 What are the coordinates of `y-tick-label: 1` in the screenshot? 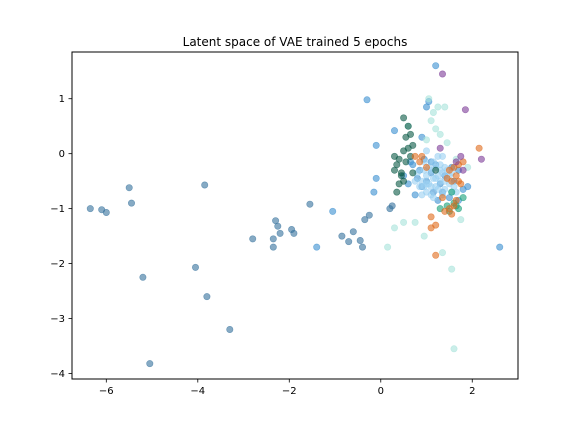 It's located at (62, 99).